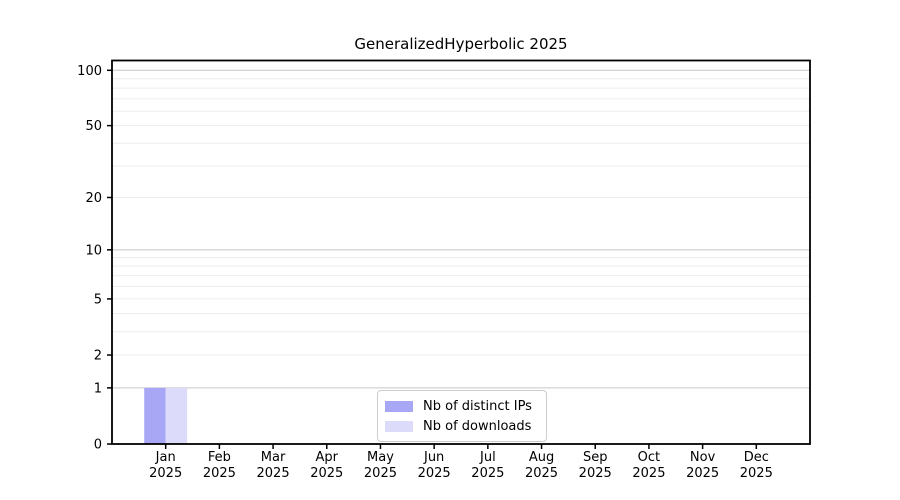 The width and height of the screenshot is (900, 500). What do you see at coordinates (399, 406) in the screenshot?
I see `legend-swatch-distinct-ips` at bounding box center [399, 406].